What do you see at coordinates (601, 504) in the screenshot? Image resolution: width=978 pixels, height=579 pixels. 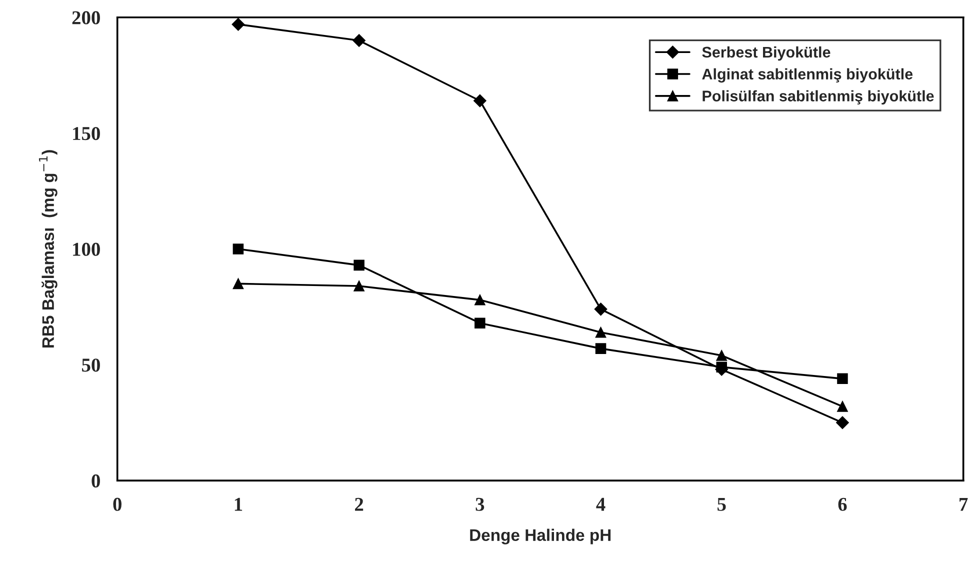 I see `x-tick-label: 4` at bounding box center [601, 504].